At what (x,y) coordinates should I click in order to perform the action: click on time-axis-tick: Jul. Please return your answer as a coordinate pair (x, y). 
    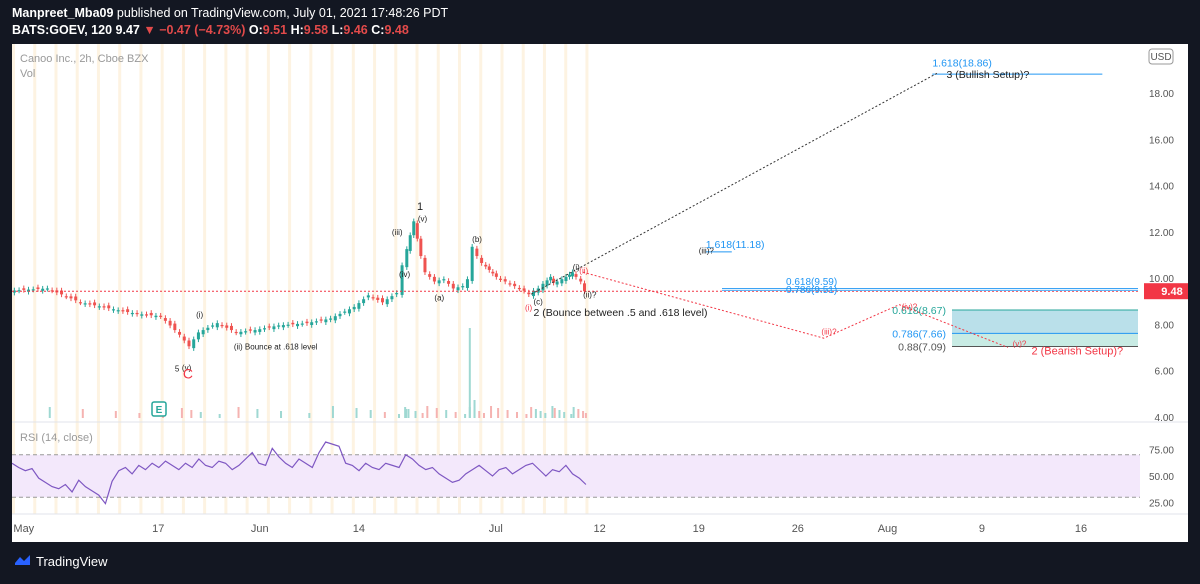
    Looking at the image, I should click on (496, 529).